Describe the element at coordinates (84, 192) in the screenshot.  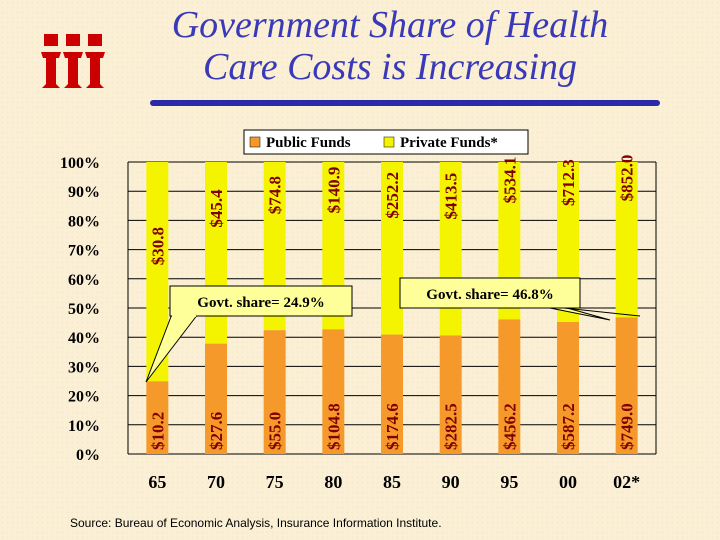
I see `y-tick-label: 90%` at that location.